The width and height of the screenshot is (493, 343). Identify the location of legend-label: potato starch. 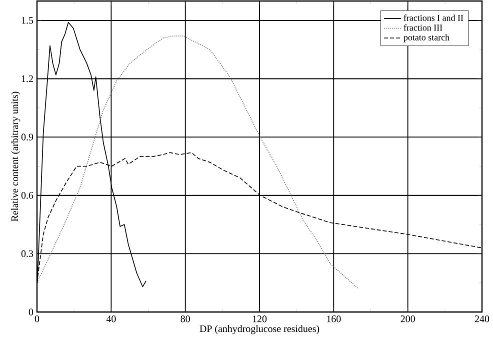
(427, 38).